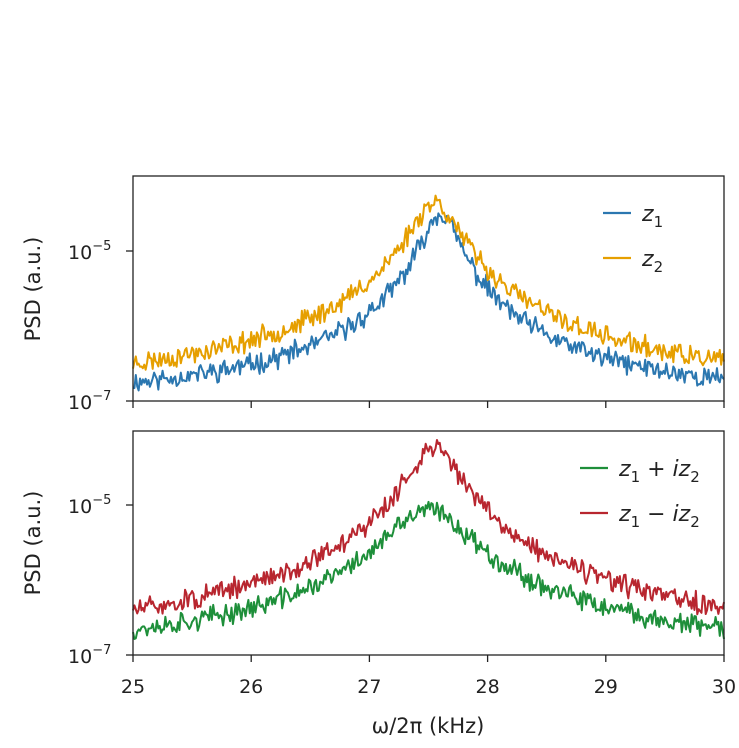 Image resolution: width=739 pixels, height=748 pixels. Describe the element at coordinates (89, 505) in the screenshot. I see `bottom-ytick-label-1e-5: 10⁻⁵` at that location.